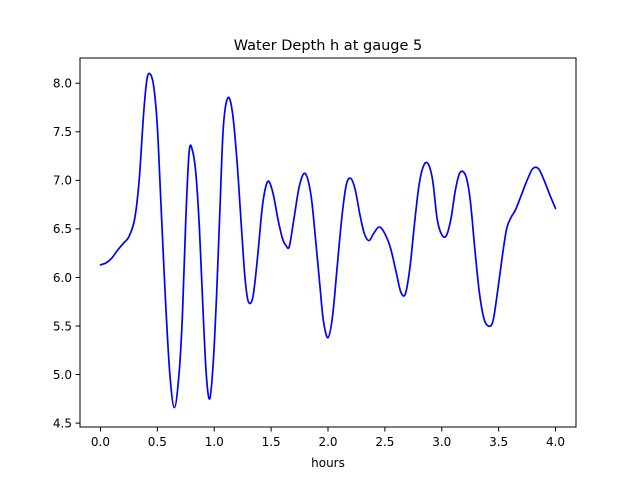  Describe the element at coordinates (100, 442) in the screenshot. I see `x-tick-label: 0.0` at that location.